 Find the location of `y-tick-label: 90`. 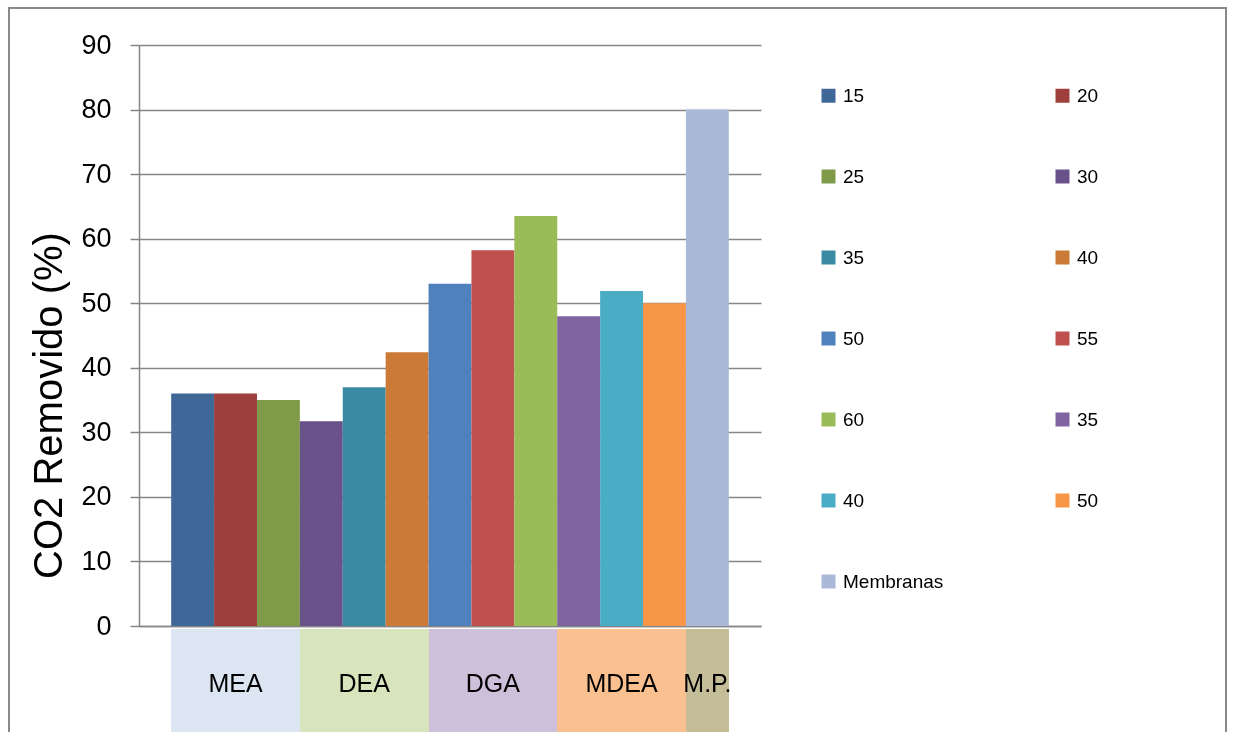

y-tick-label: 90 is located at coordinates (96, 44).